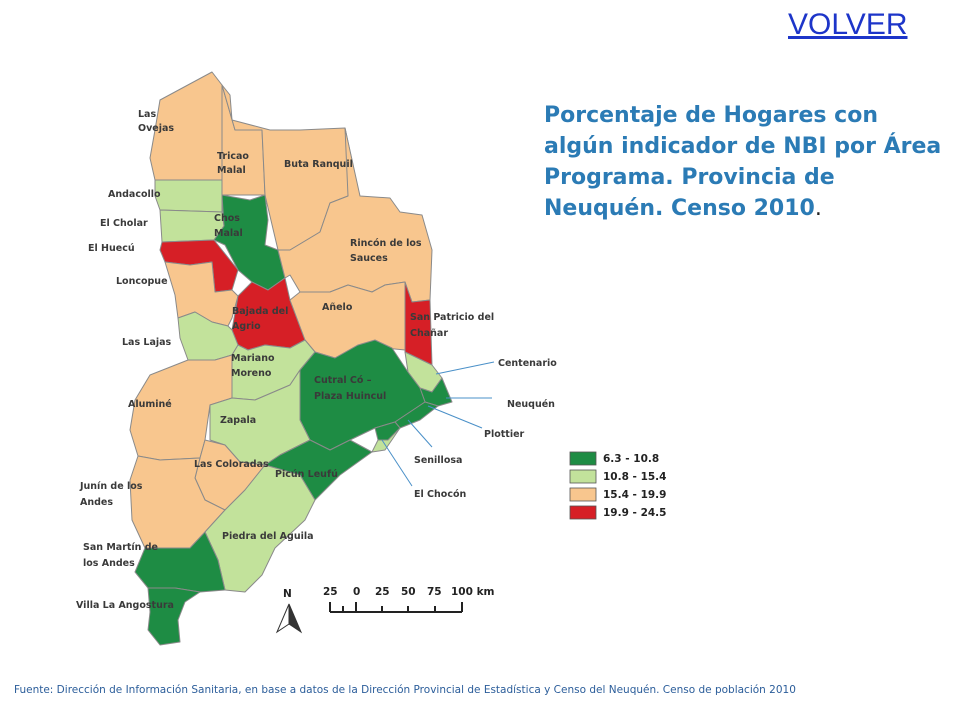 This screenshot has width=960, height=720. I want to click on area-villa-la-angostura, so click(174, 616).